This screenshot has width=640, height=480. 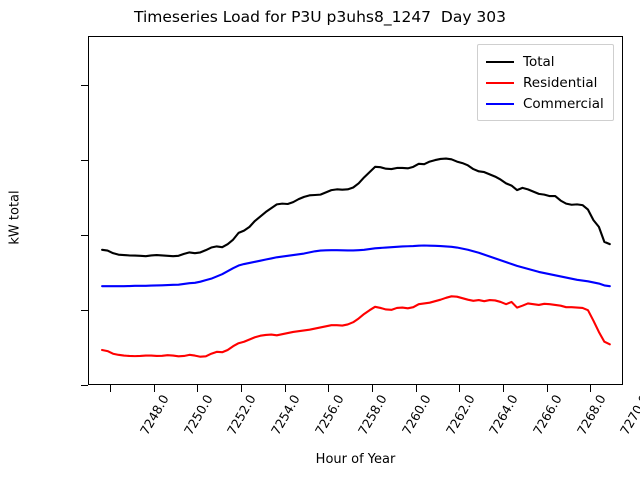 I want to click on legend-item-residential: Residential, so click(x=545, y=82).